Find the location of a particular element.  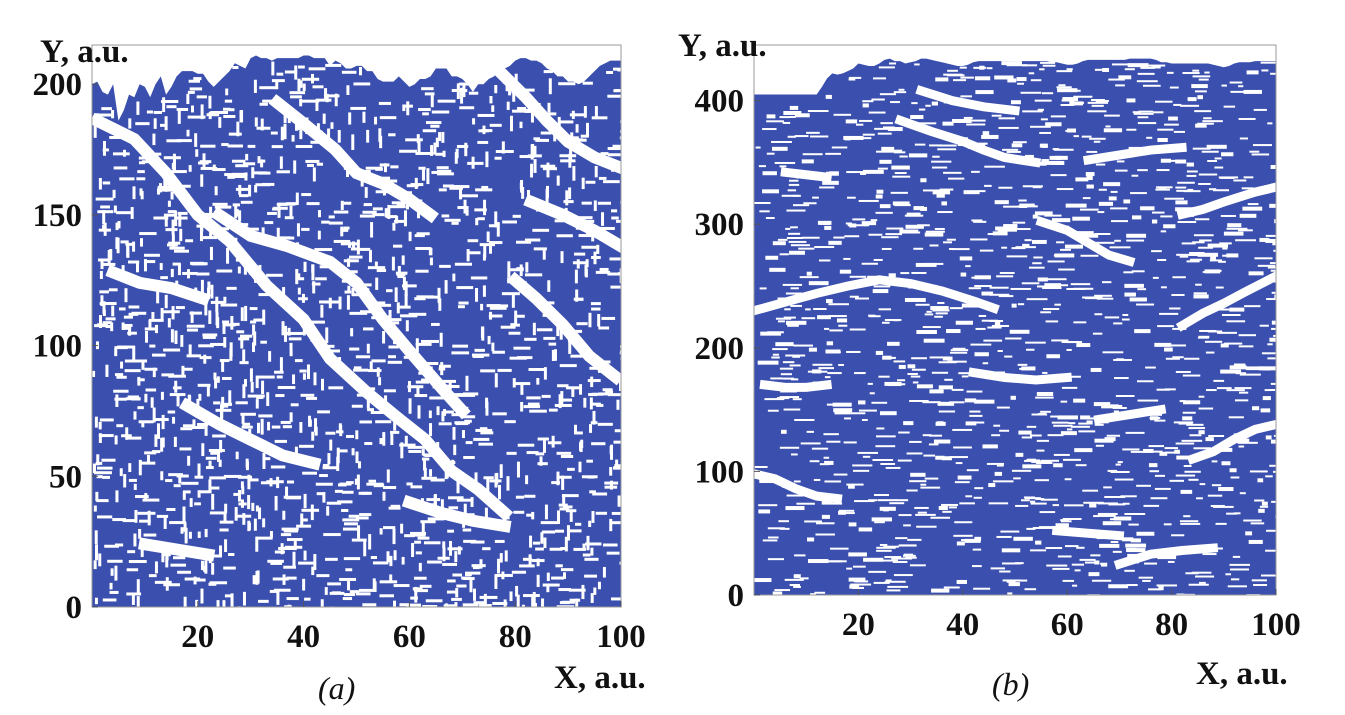

chart-a-x-tick-label: 60 is located at coordinates (409, 637).